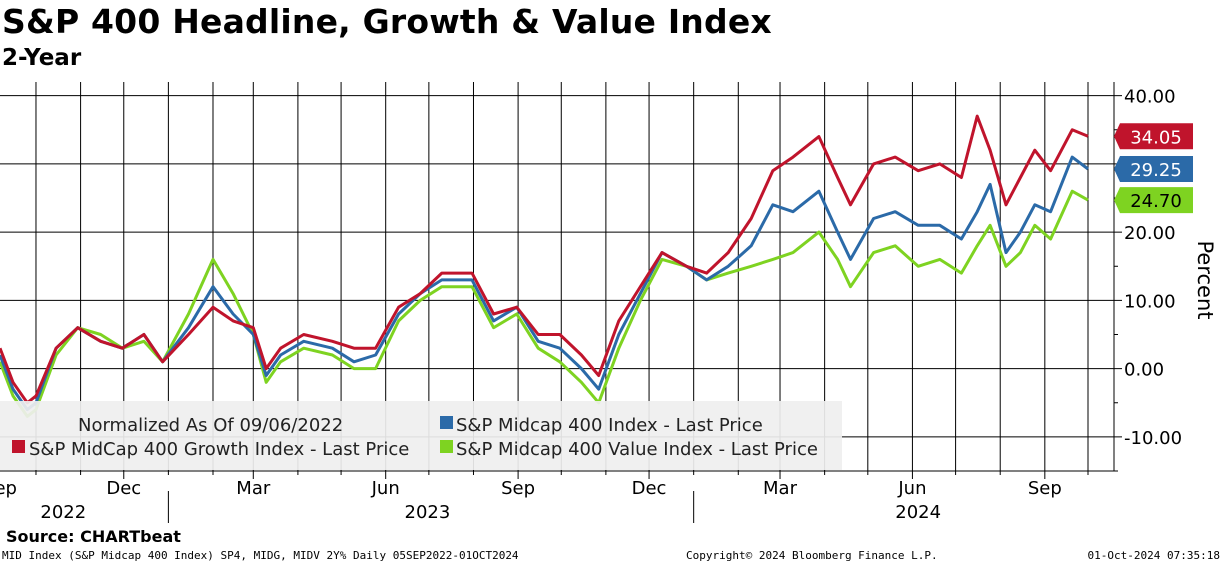 The image size is (1224, 566). I want to click on legend-normalized-note: Normalized As Of 09/06/2022, so click(210, 425).